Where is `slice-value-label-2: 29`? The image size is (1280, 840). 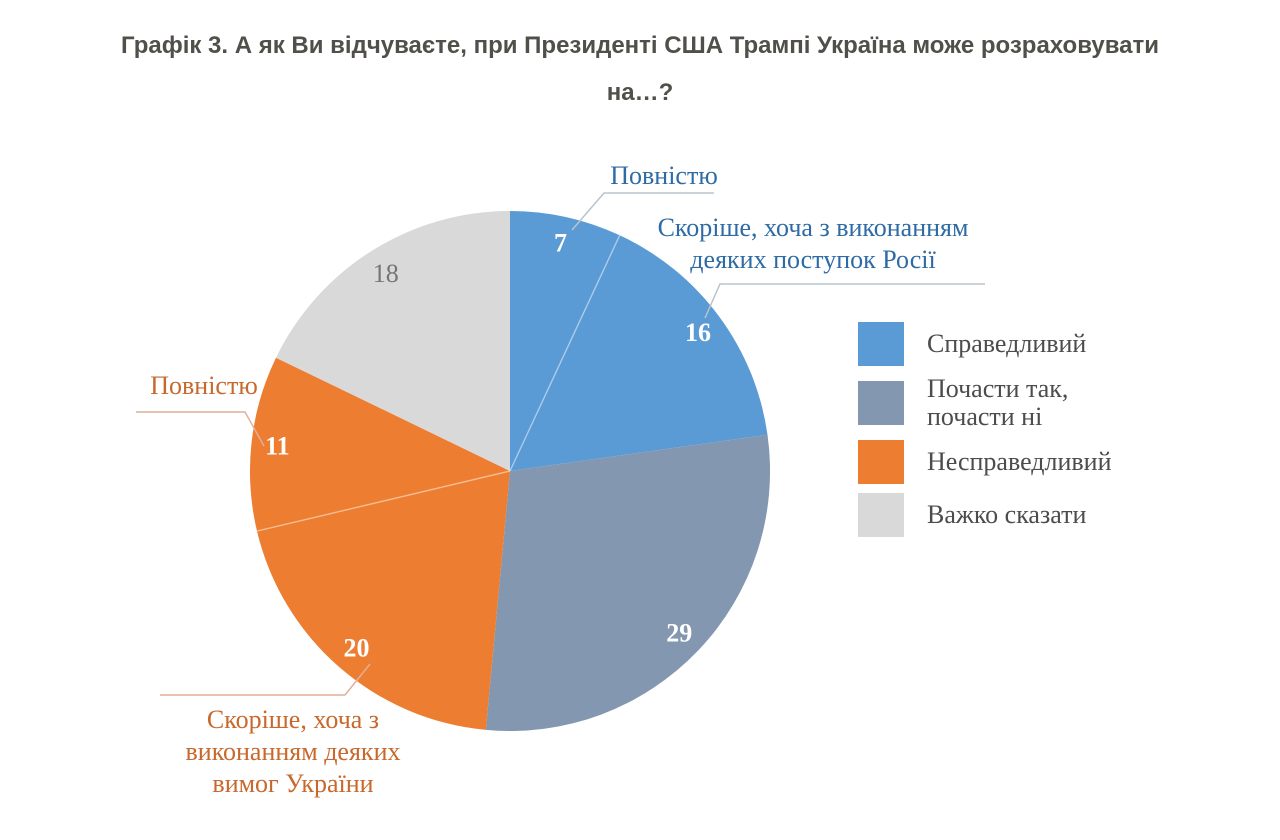 slice-value-label-2: 29 is located at coordinates (679, 633).